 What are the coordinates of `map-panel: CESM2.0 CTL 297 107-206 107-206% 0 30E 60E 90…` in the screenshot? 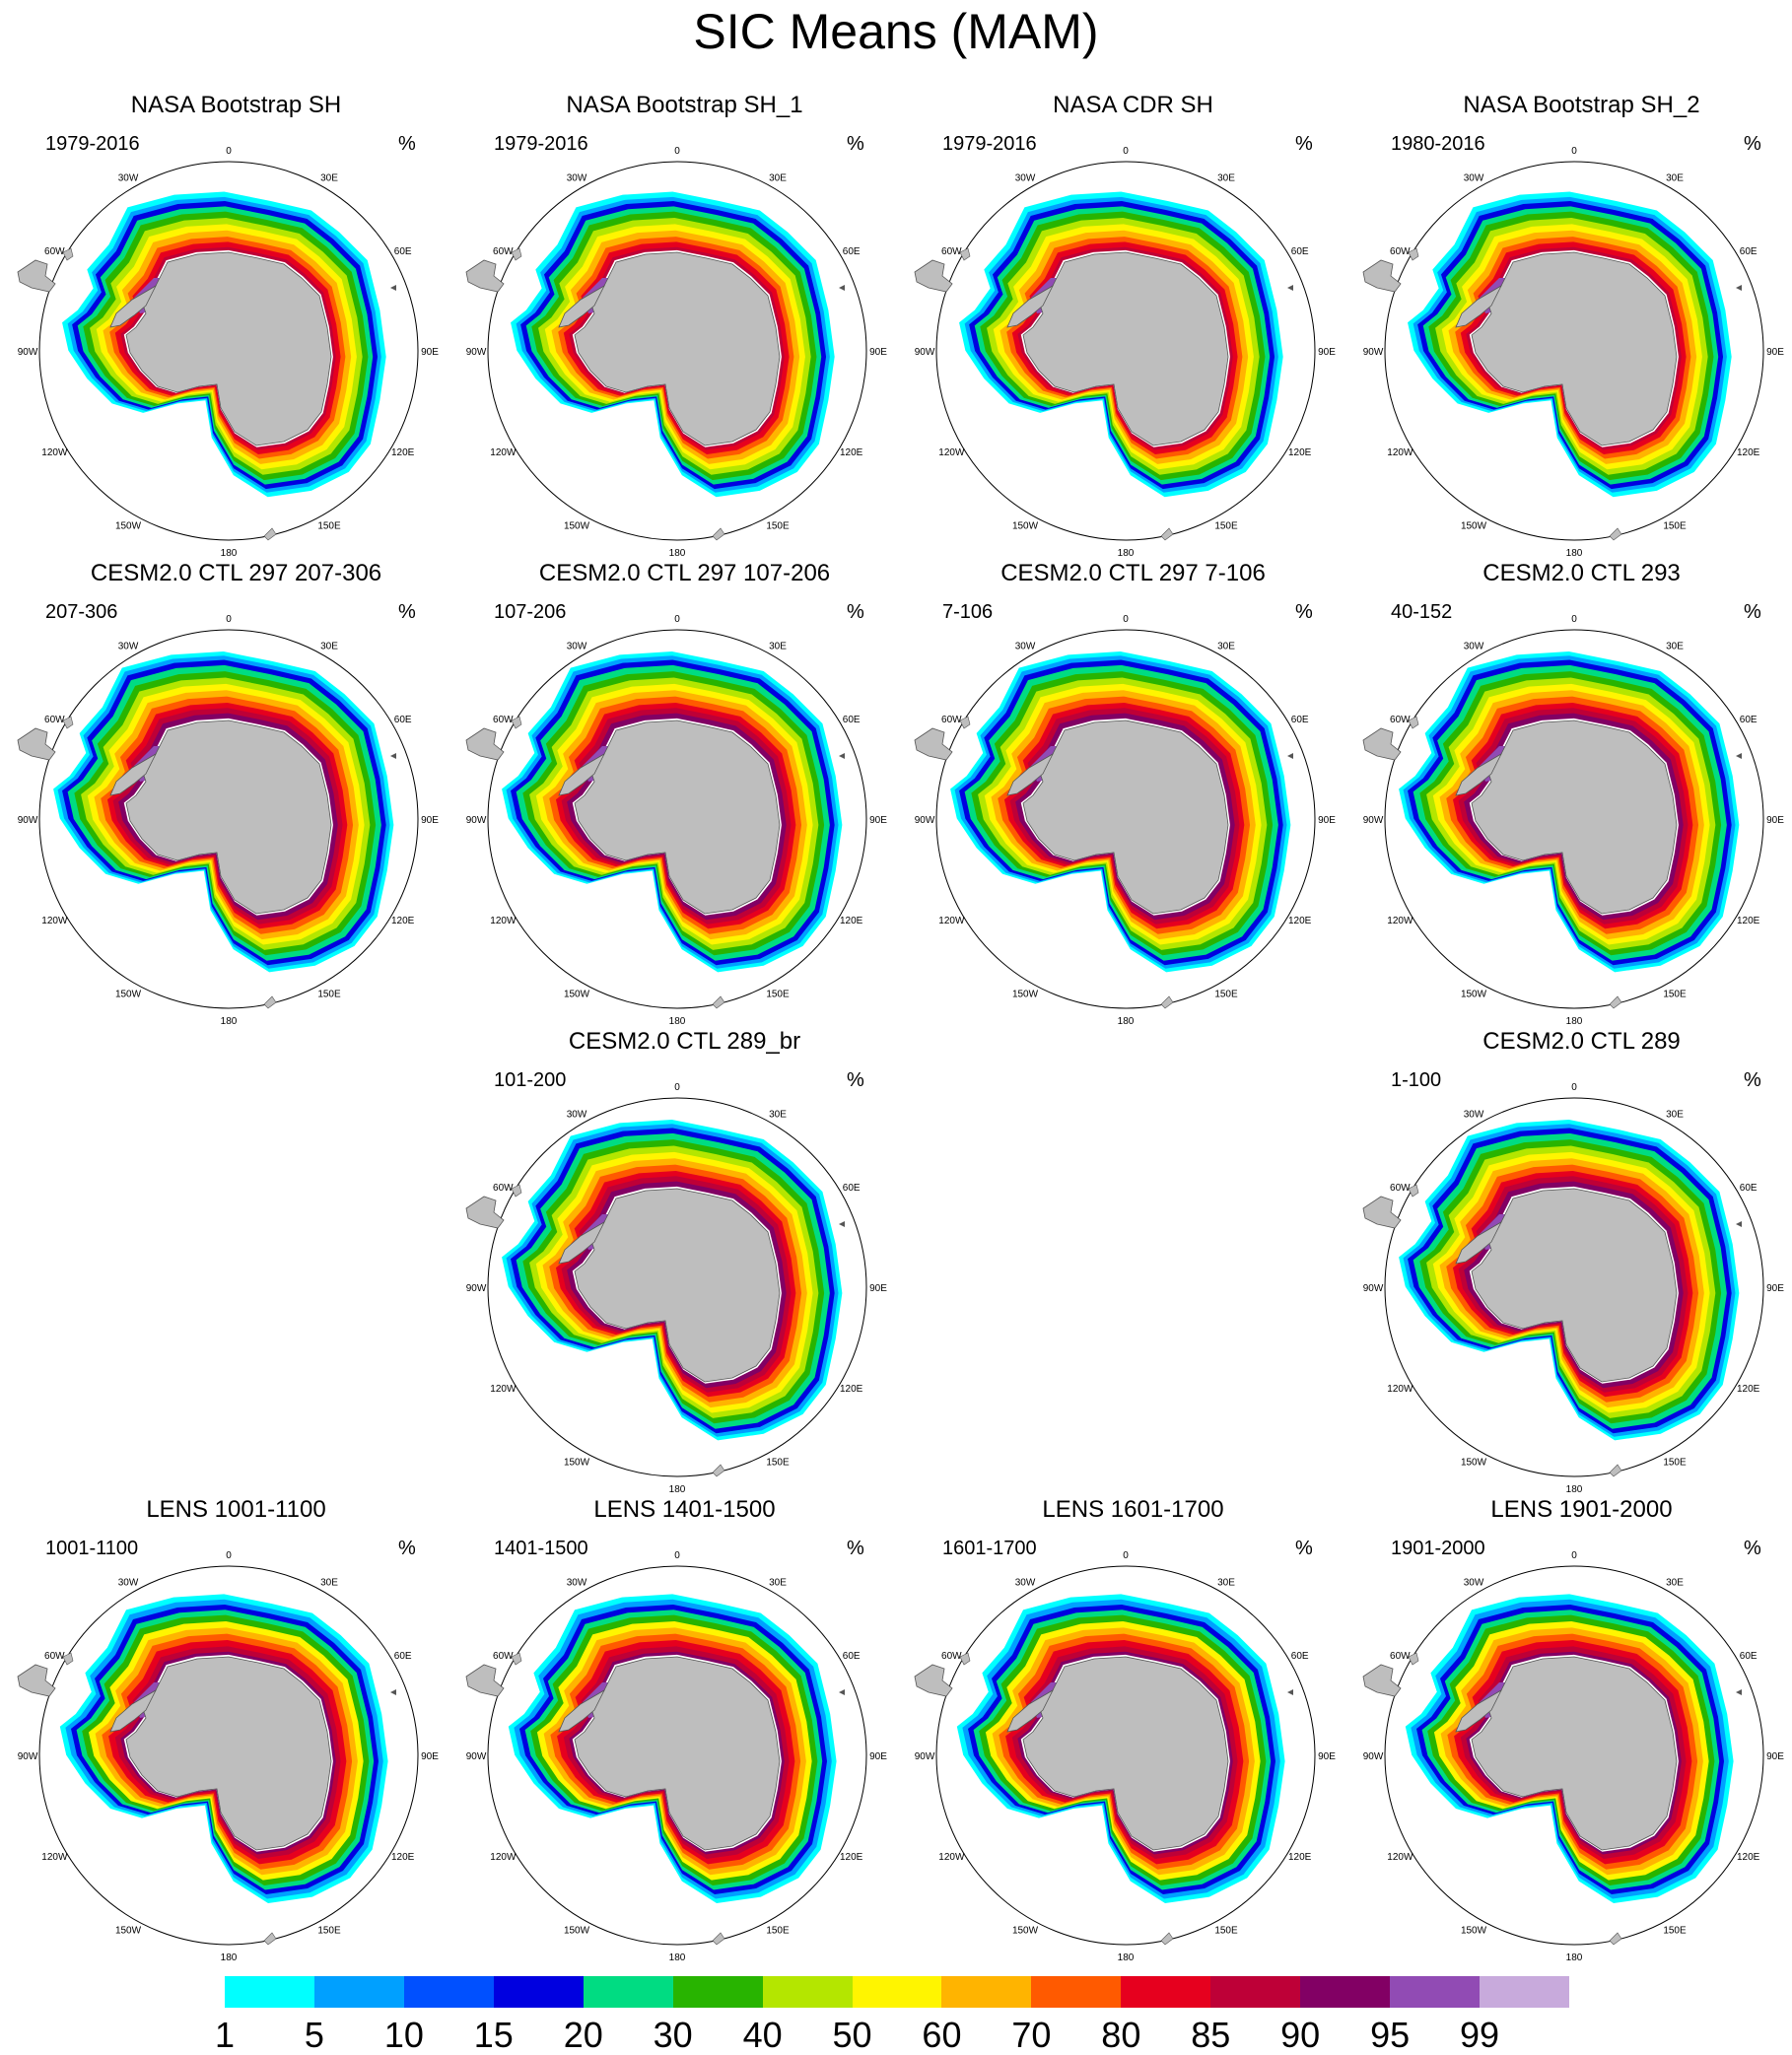 It's located at (684, 793).